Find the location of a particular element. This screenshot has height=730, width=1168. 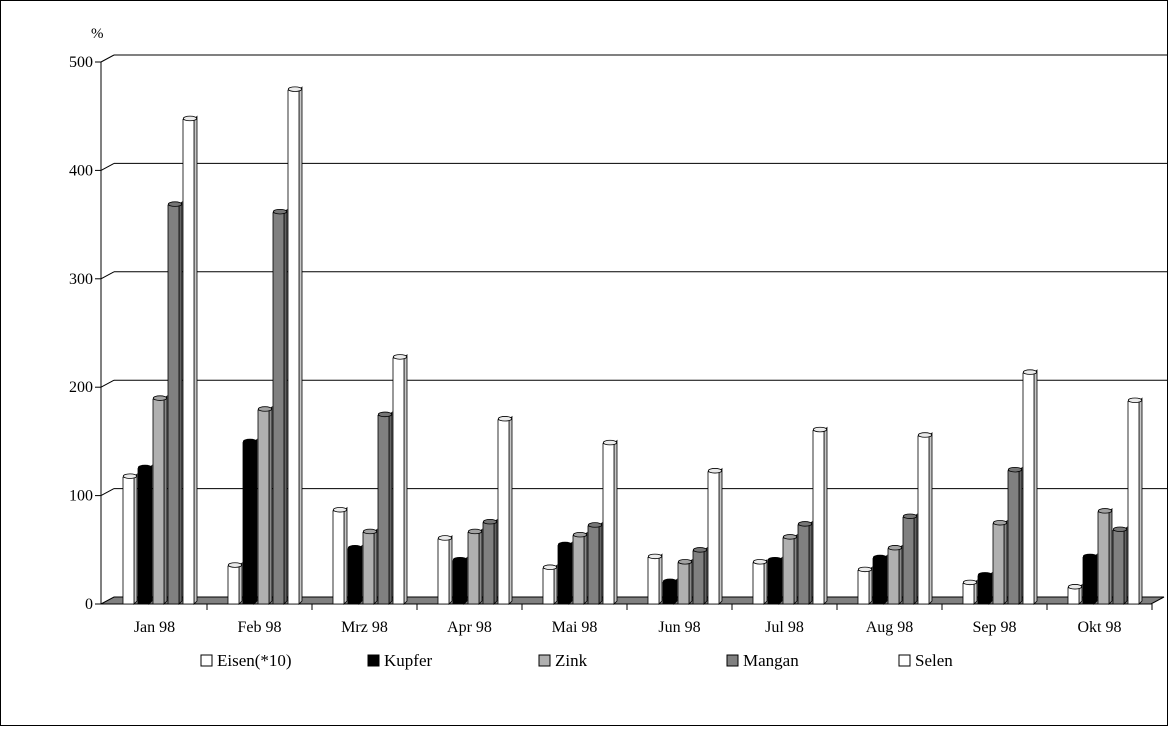

legend-item: Selen is located at coordinates (925, 660).